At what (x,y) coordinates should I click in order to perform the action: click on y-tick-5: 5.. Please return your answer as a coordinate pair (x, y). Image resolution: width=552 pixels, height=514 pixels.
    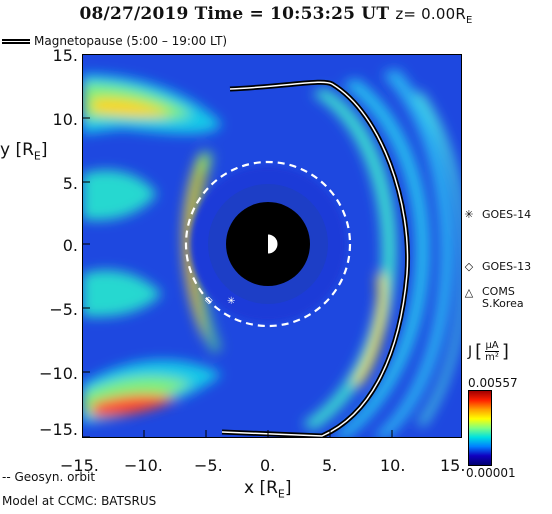
    Looking at the image, I should click on (70, 183).